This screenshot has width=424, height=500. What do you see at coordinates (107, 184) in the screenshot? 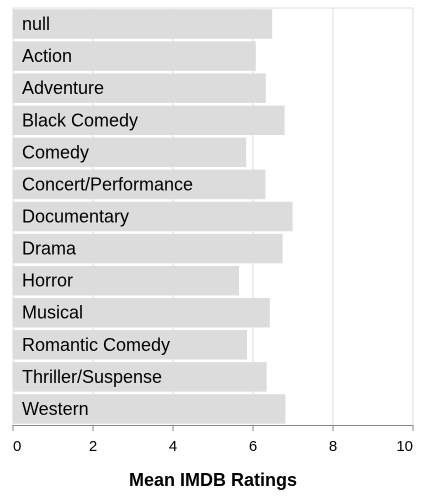
I see `bar-label-5: Concert/Performance` at bounding box center [107, 184].